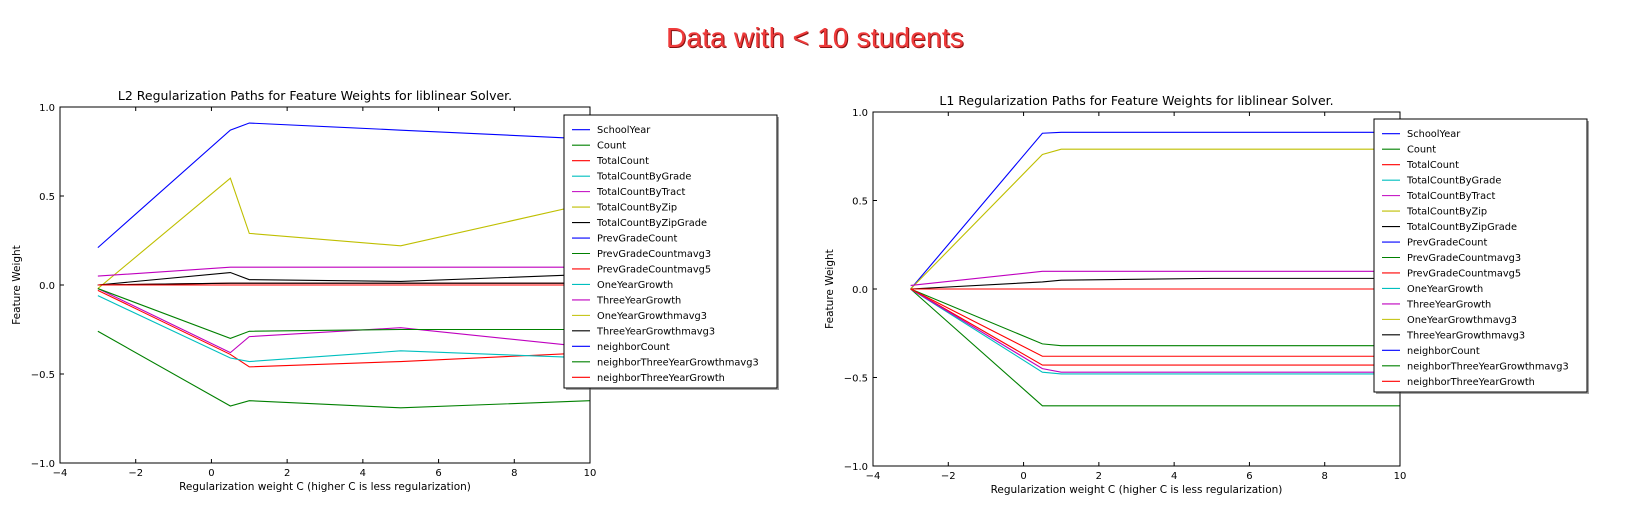 The width and height of the screenshot is (1630, 509). I want to click on page-banner-title: Data with < 10 students, so click(815, 37).